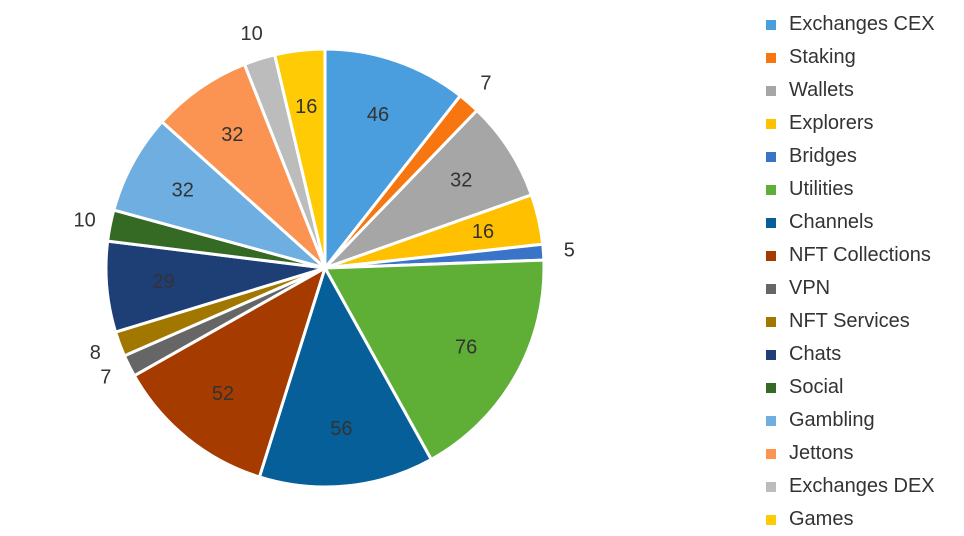  What do you see at coordinates (862, 486) in the screenshot?
I see `legend-label-14: Exchanges DEX` at bounding box center [862, 486].